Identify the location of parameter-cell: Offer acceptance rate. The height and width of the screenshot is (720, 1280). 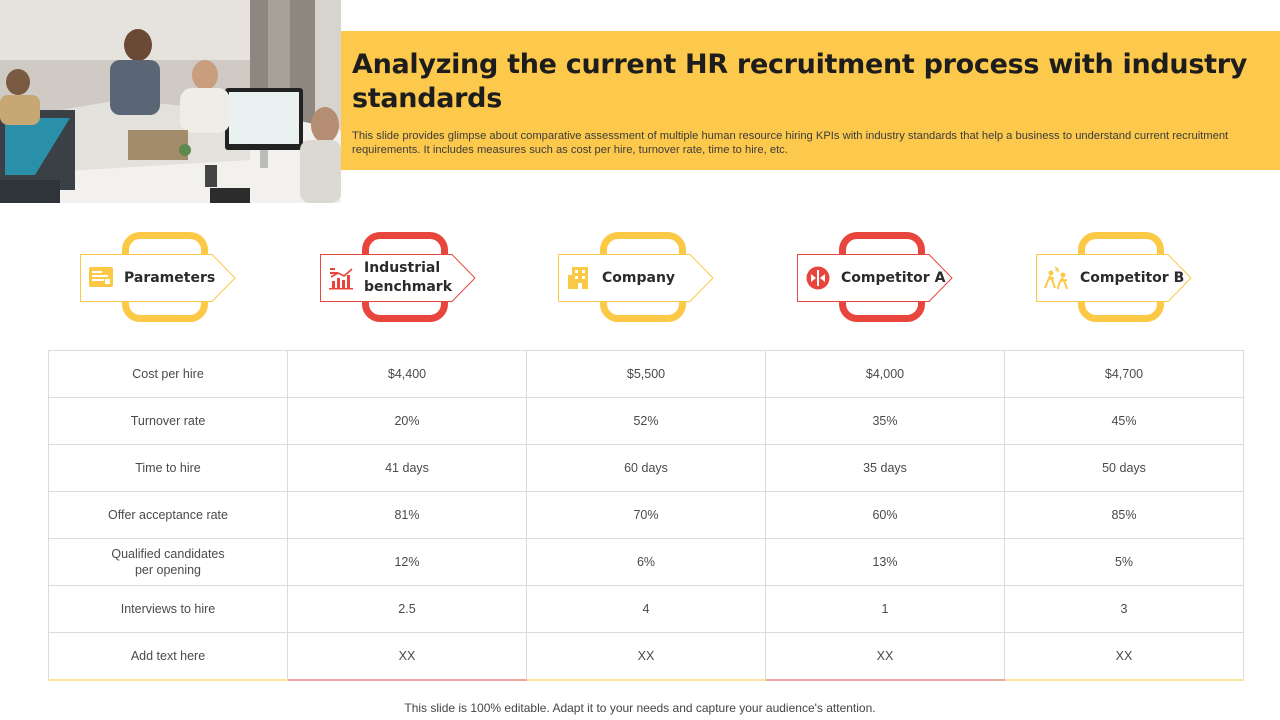
(168, 515).